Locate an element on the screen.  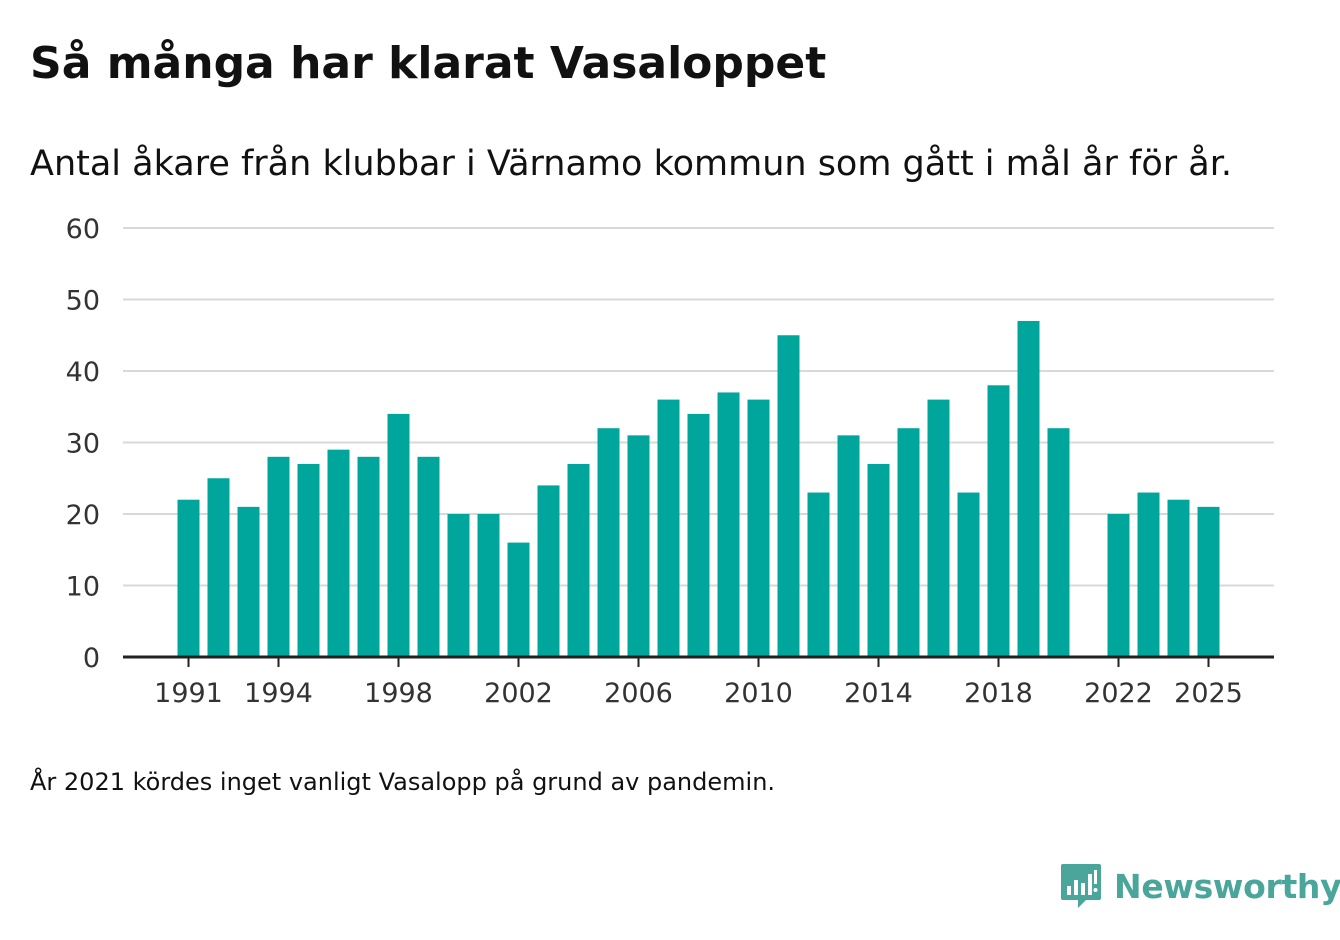
bar-2015 is located at coordinates (908, 542).